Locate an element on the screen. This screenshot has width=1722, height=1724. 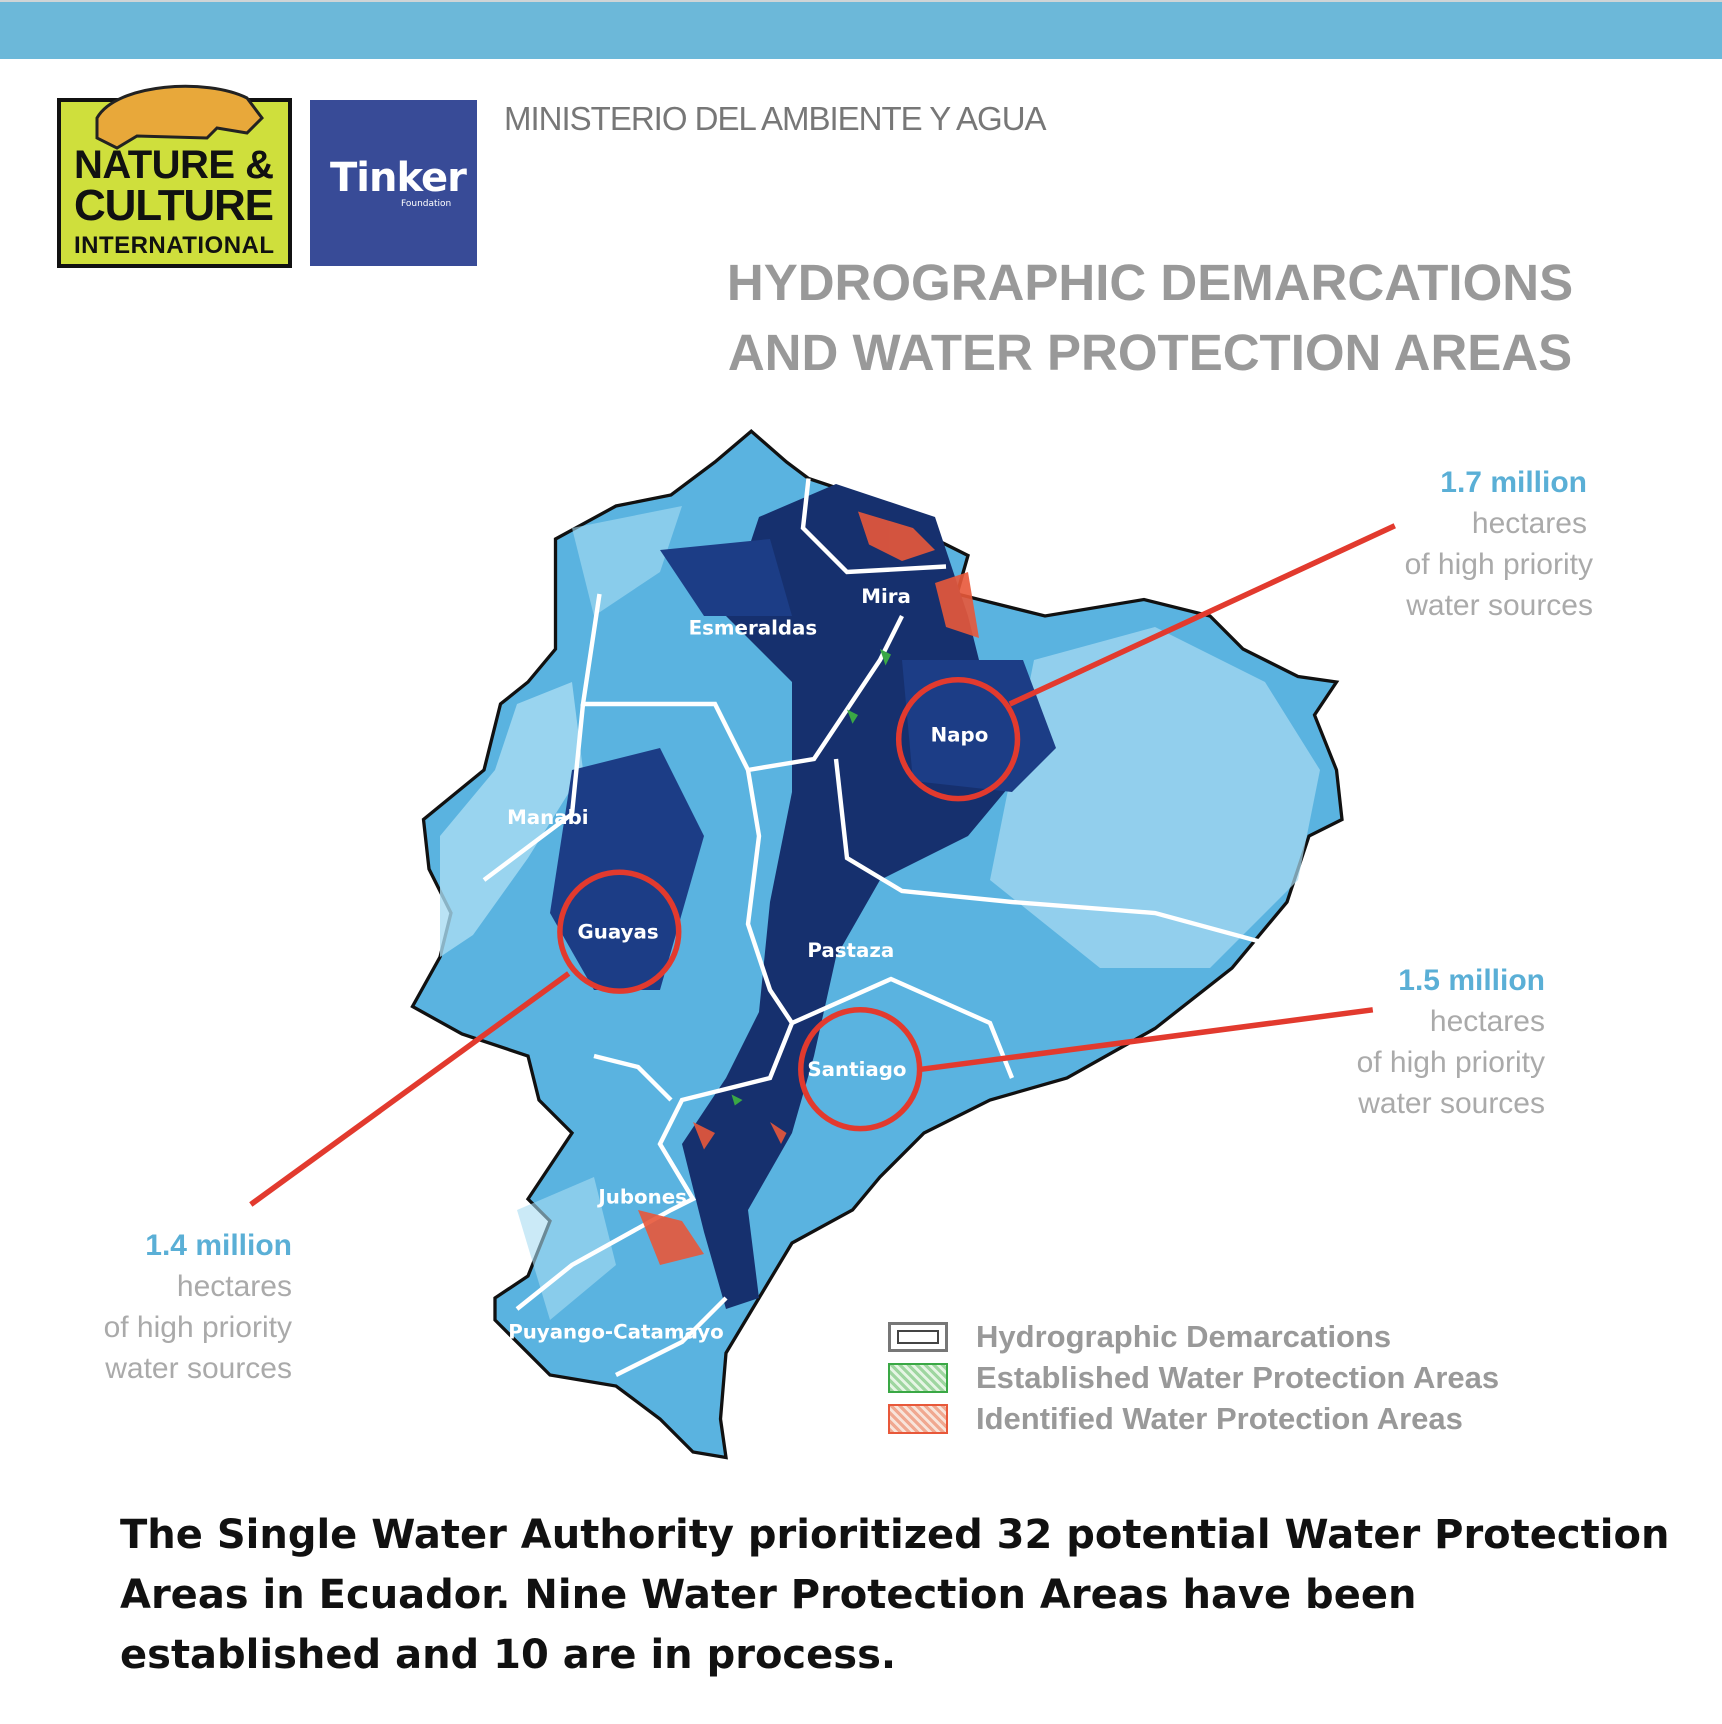
ministry-name: MINISTERIO DEL AMBIENTE Y AGUA is located at coordinates (775, 118).